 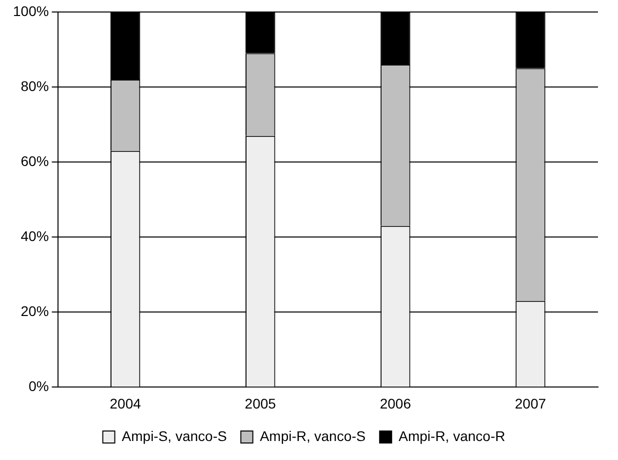 I want to click on y-tick-label: 40%, so click(x=34, y=236).